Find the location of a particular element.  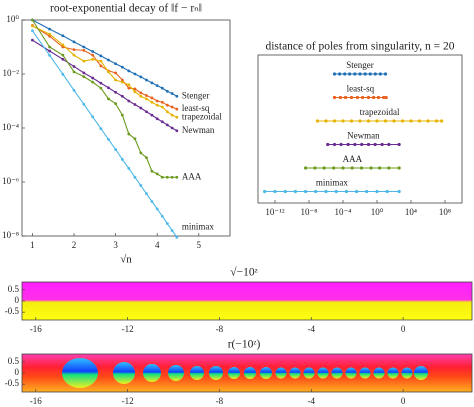

series-label: AAA is located at coordinates (192, 176).